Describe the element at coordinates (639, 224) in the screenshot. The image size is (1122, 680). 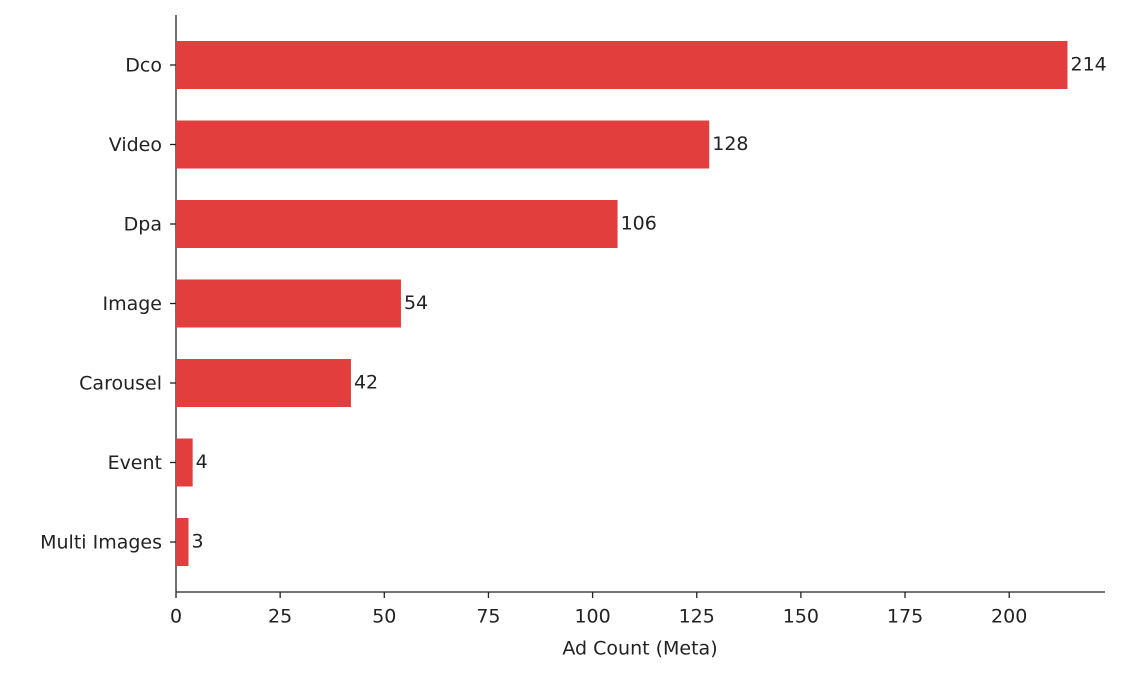
I see `value-label: 106` at that location.